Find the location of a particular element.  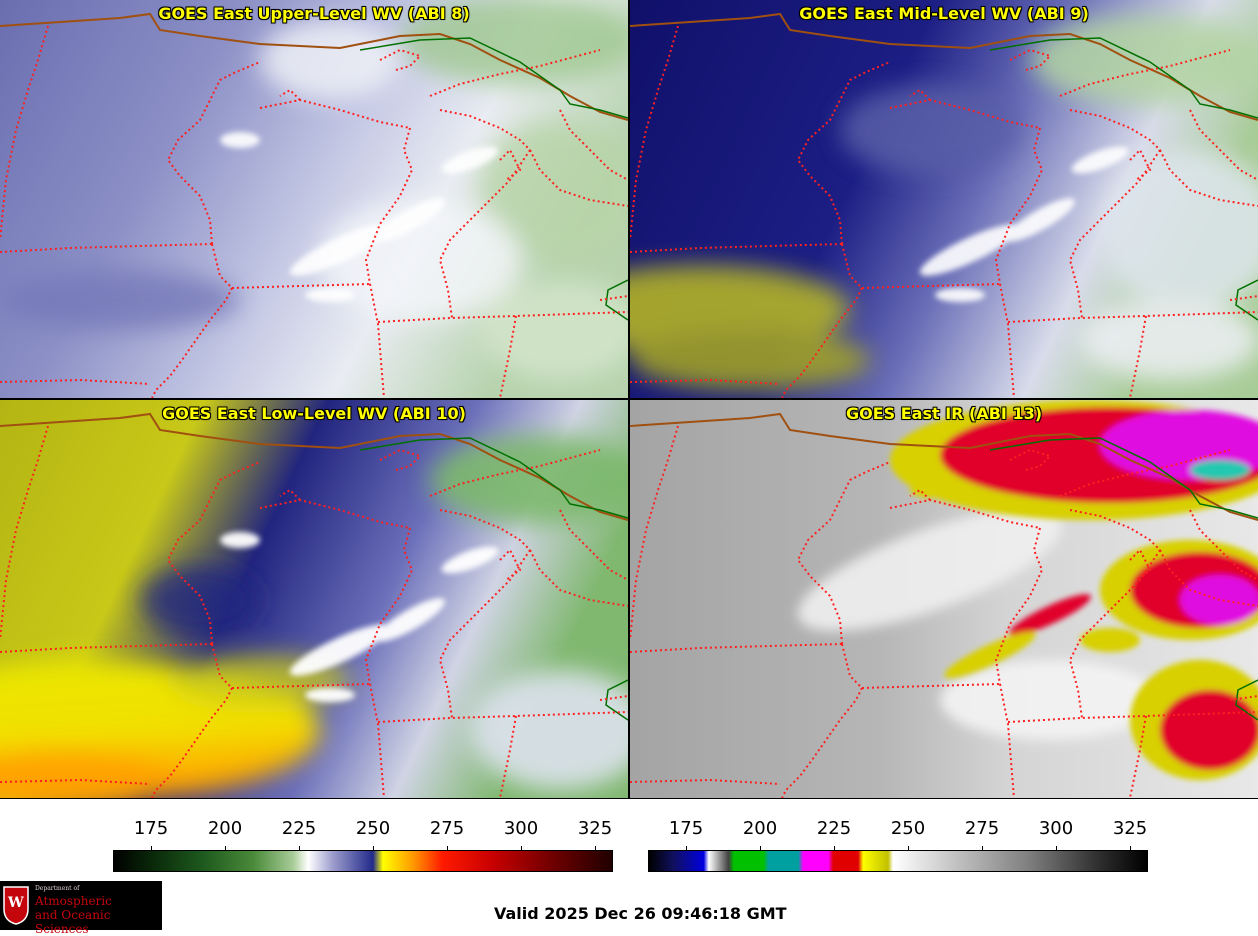

cbar-wv-tick-175: 175 is located at coordinates (151, 828).